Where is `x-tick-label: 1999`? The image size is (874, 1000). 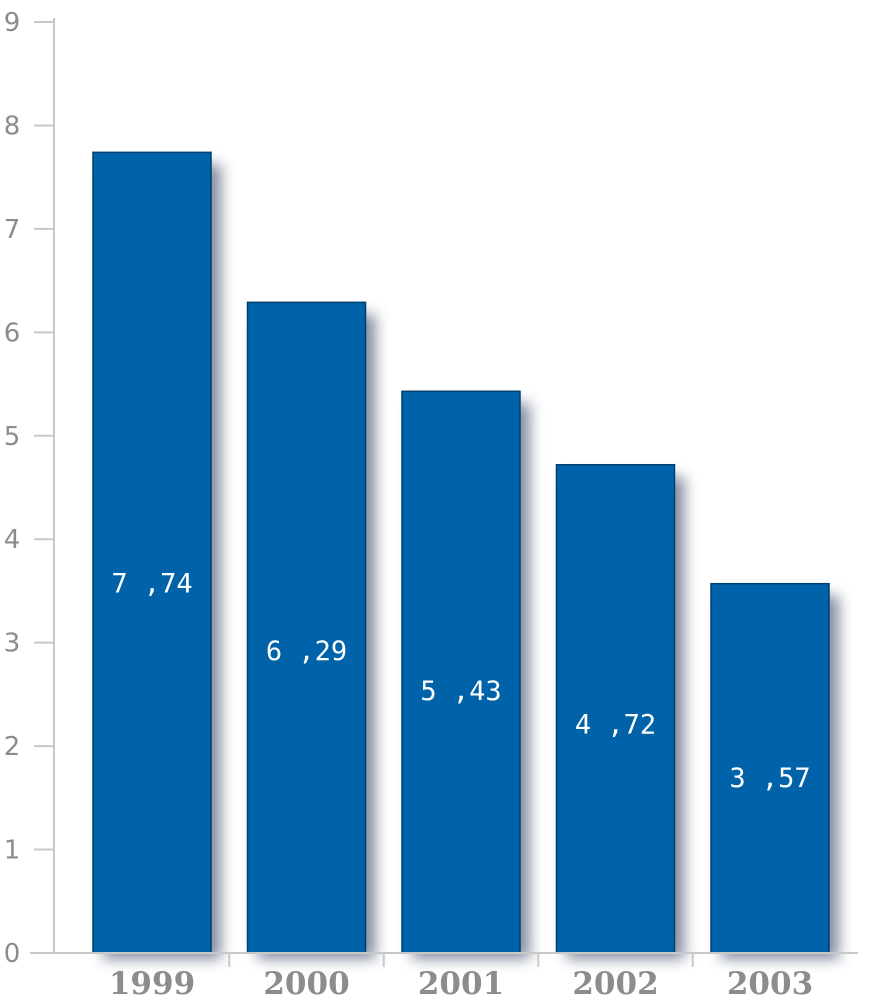
x-tick-label: 1999 is located at coordinates (152, 983).